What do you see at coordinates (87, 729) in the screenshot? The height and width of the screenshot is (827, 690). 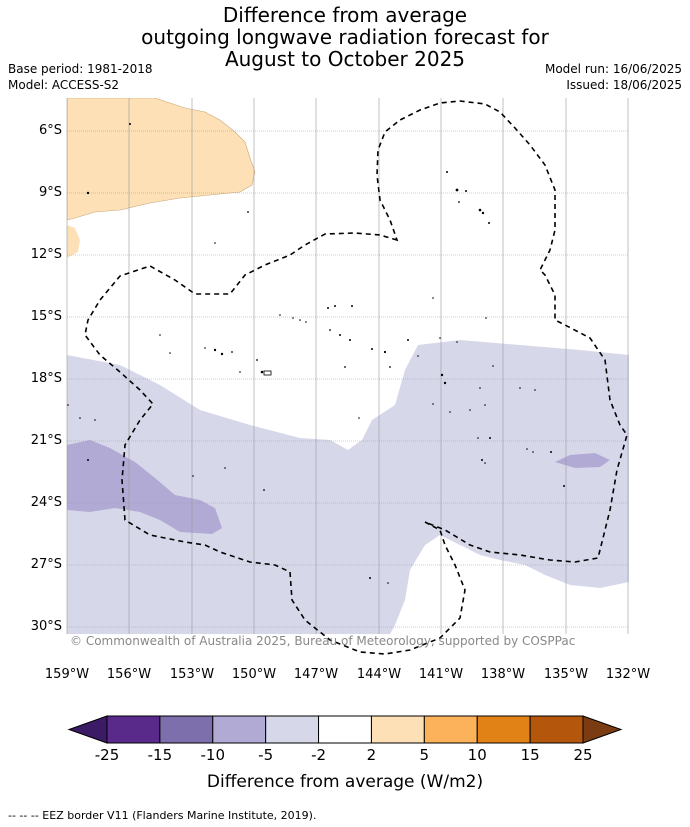 I see `colorbar-arrow-low` at bounding box center [87, 729].